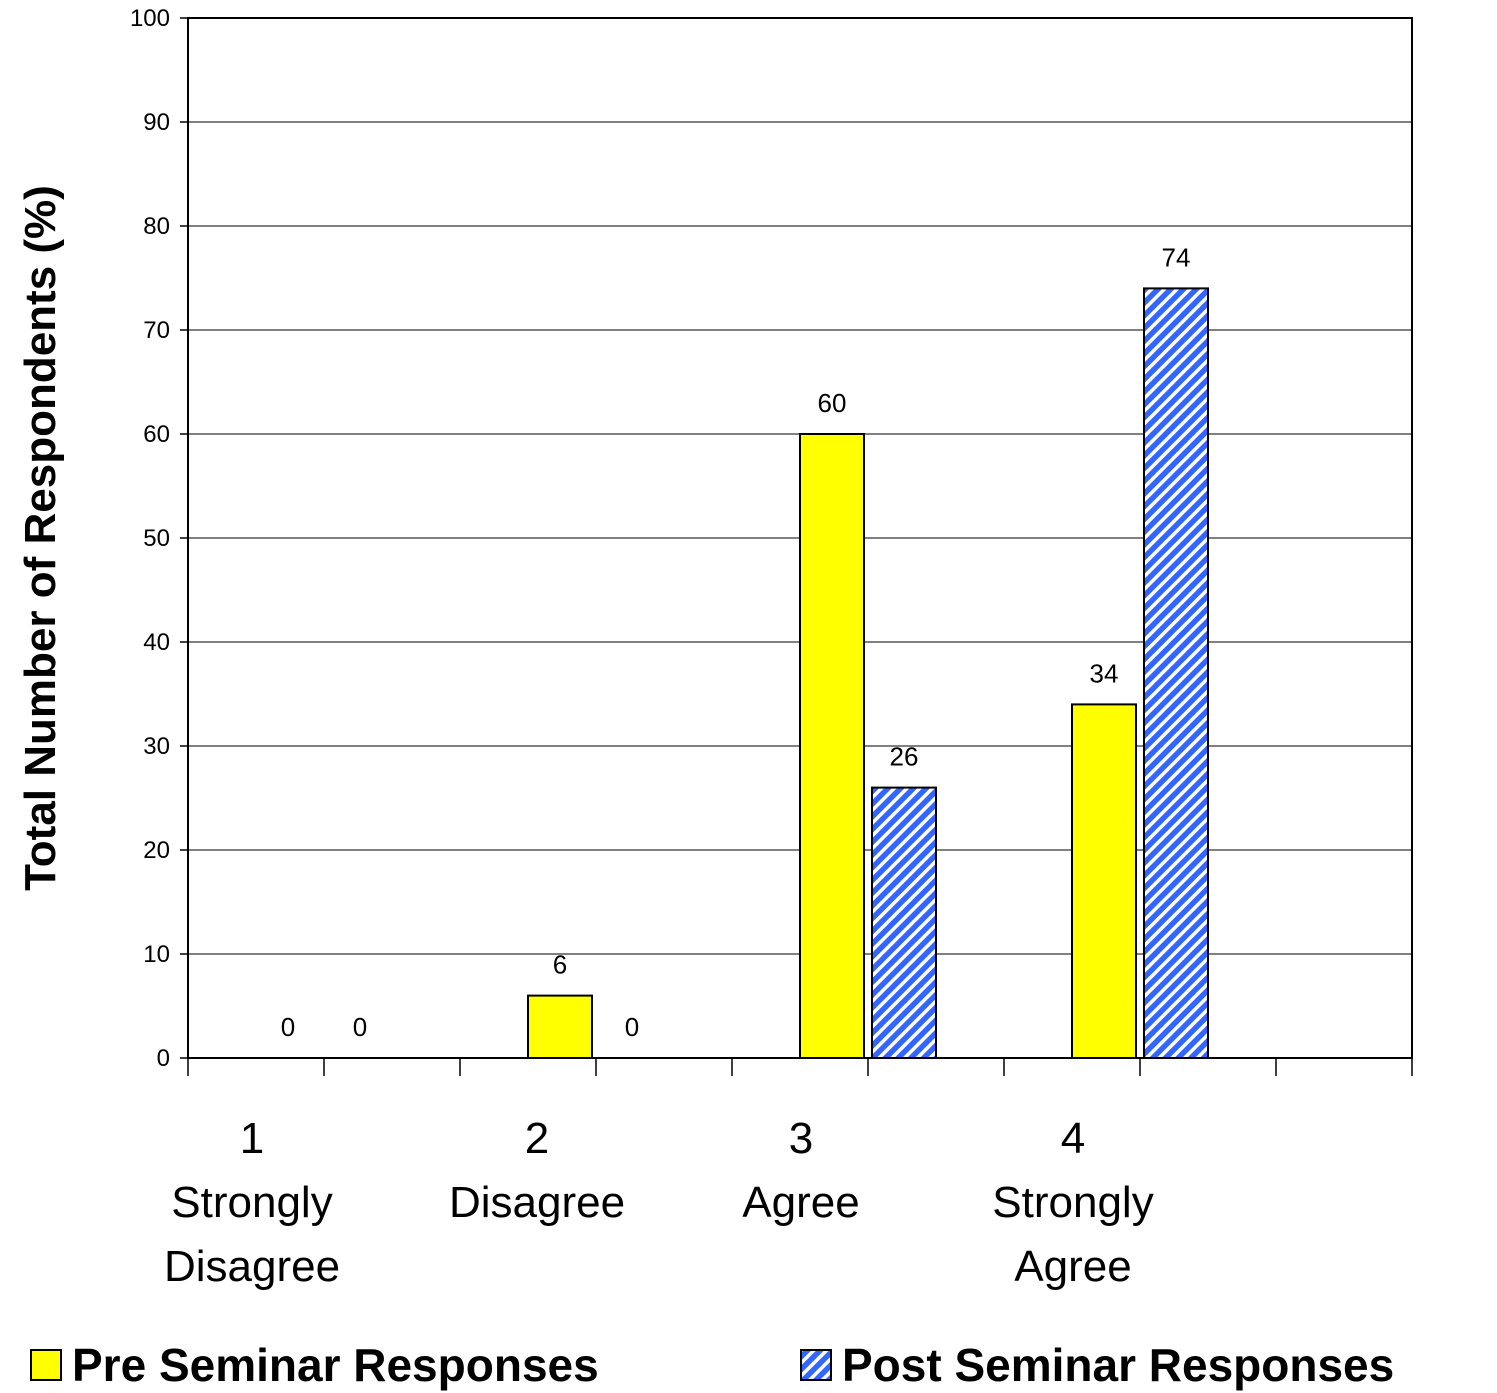  I want to click on y-tick-label: 10, so click(156, 954).